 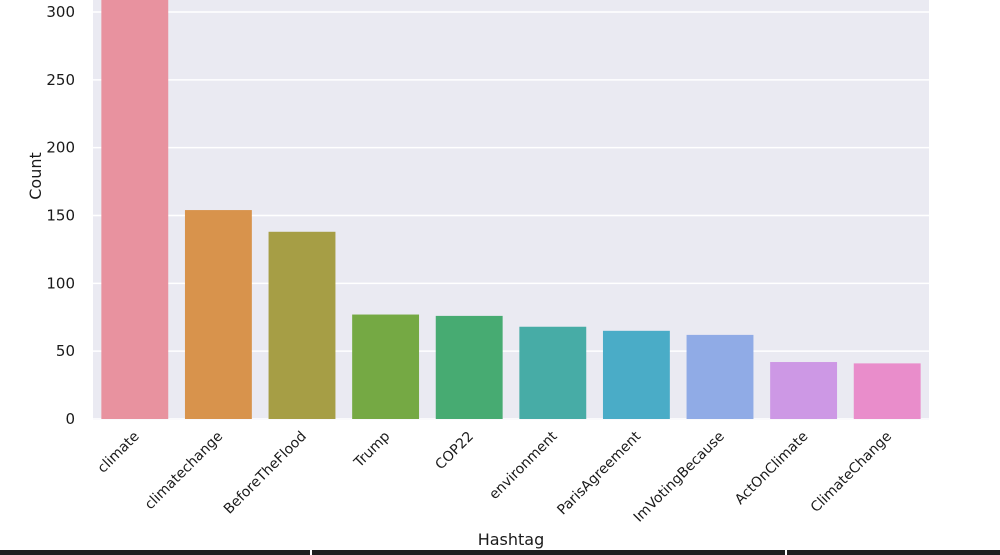 What do you see at coordinates (636, 374) in the screenshot?
I see `bar-ParisAgreement` at bounding box center [636, 374].